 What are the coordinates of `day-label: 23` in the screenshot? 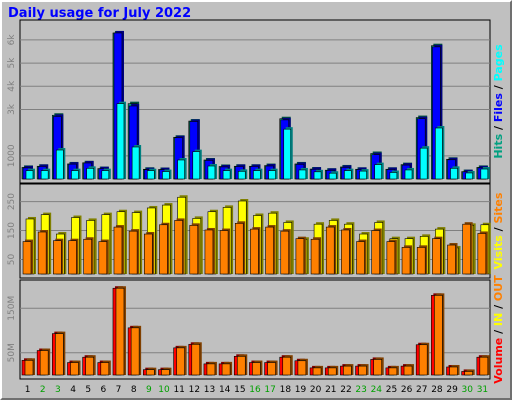 It's located at (360, 390).